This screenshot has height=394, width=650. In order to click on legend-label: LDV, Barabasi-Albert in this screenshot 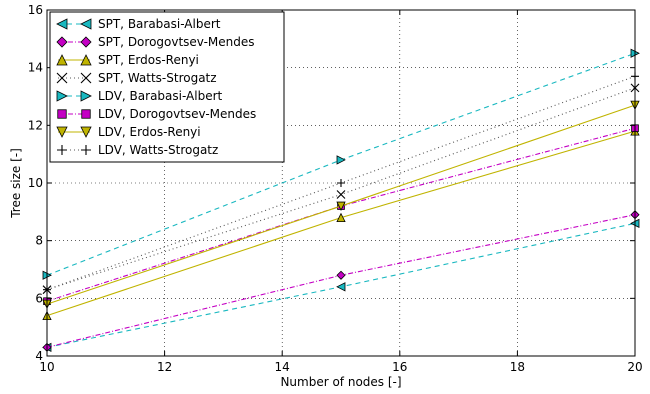, I will do `click(160, 96)`.